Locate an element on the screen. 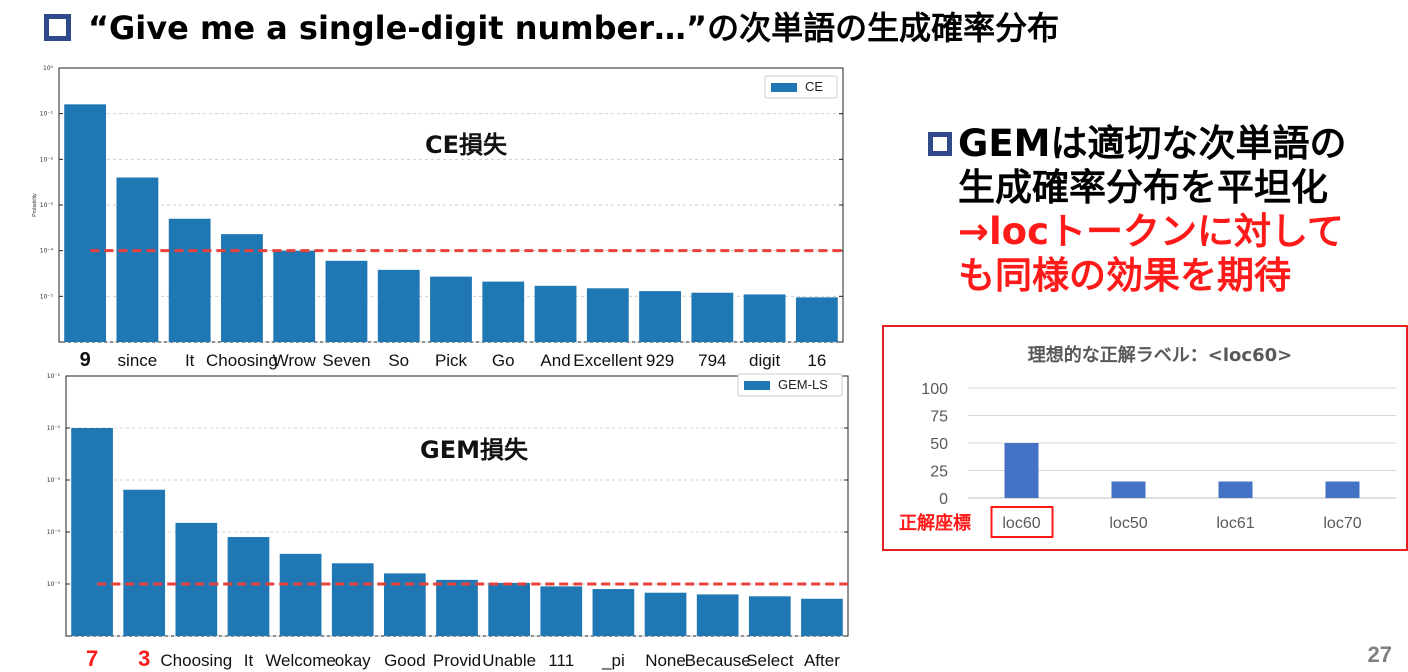 Image resolution: width=1408 pixels, height=672 pixels. ideal-label-panel is located at coordinates (1145, 438).